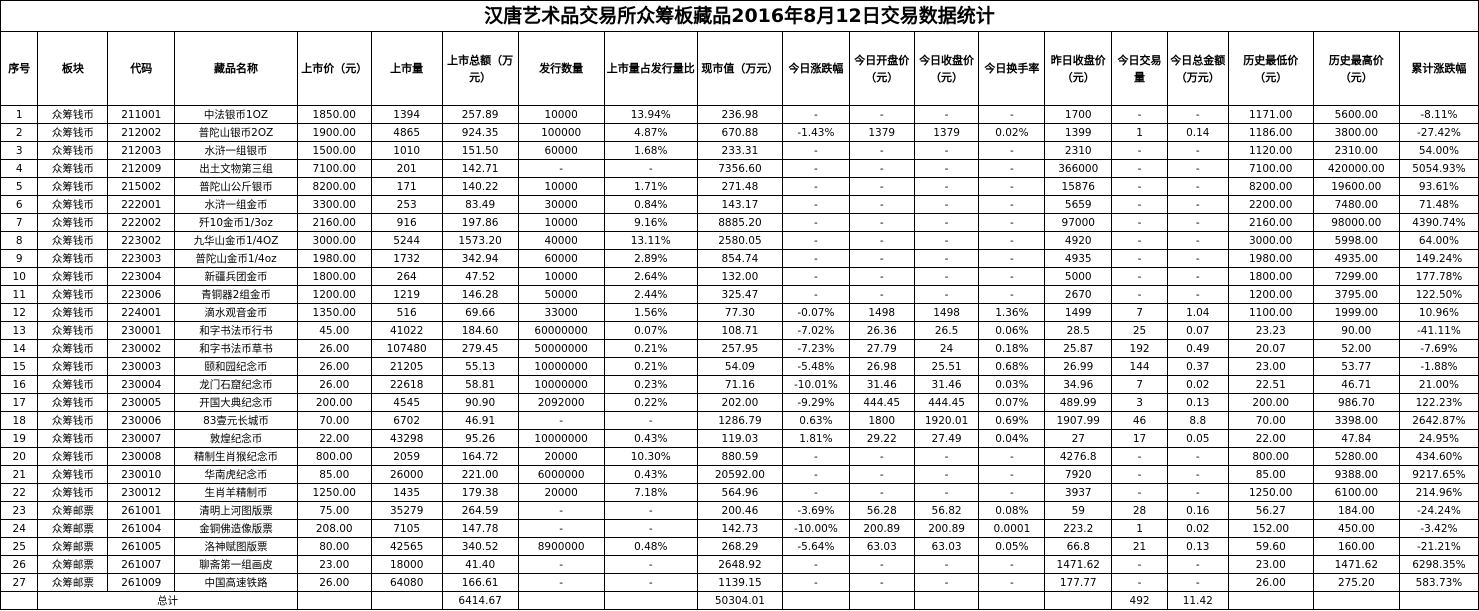 This screenshot has height=611, width=1479. Describe the element at coordinates (141, 420) in the screenshot. I see `table-cell: 230006` at that location.